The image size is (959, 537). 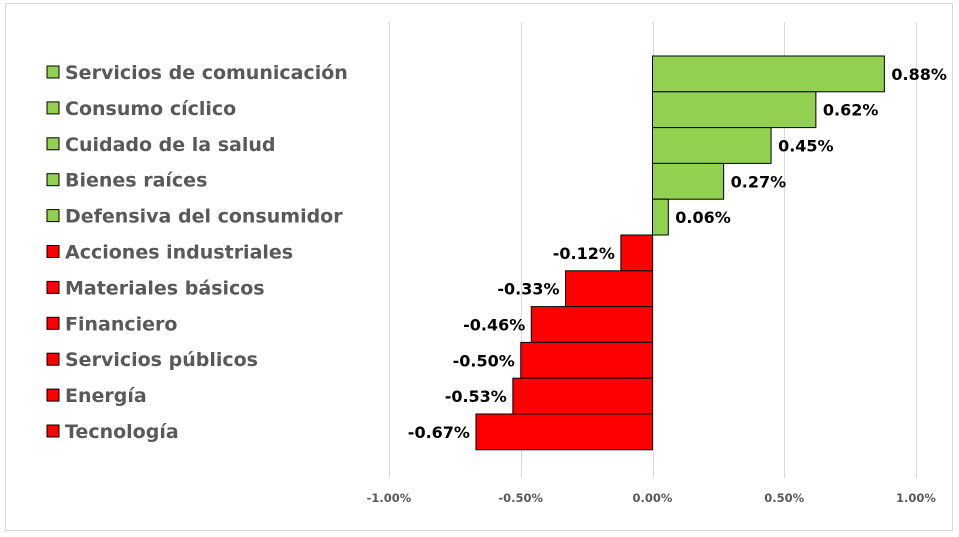 I want to click on legend-label: Cuidado de la salud, so click(x=170, y=145).